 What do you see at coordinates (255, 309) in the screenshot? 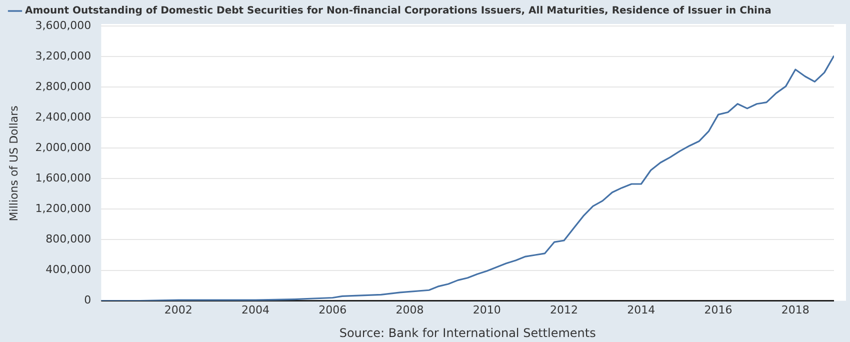
I see `x-tick-label: 2004` at bounding box center [255, 309].